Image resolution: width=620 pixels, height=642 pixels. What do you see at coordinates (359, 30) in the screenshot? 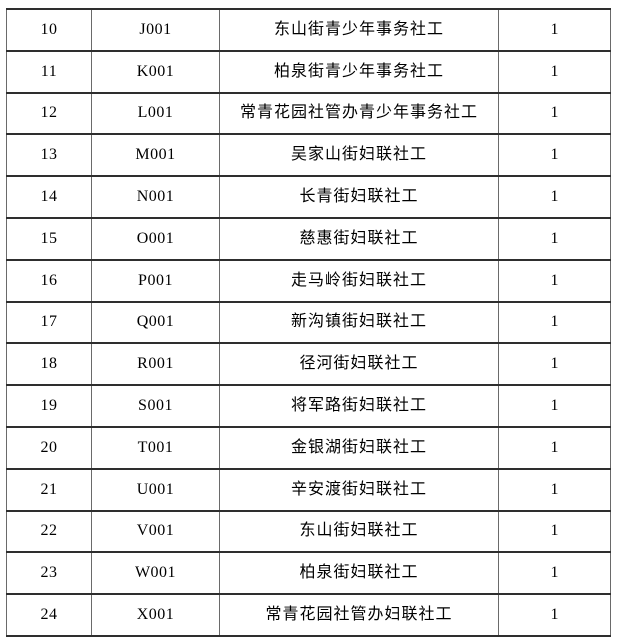
I see `cell-position: 东山街青少年事务社工` at bounding box center [359, 30].